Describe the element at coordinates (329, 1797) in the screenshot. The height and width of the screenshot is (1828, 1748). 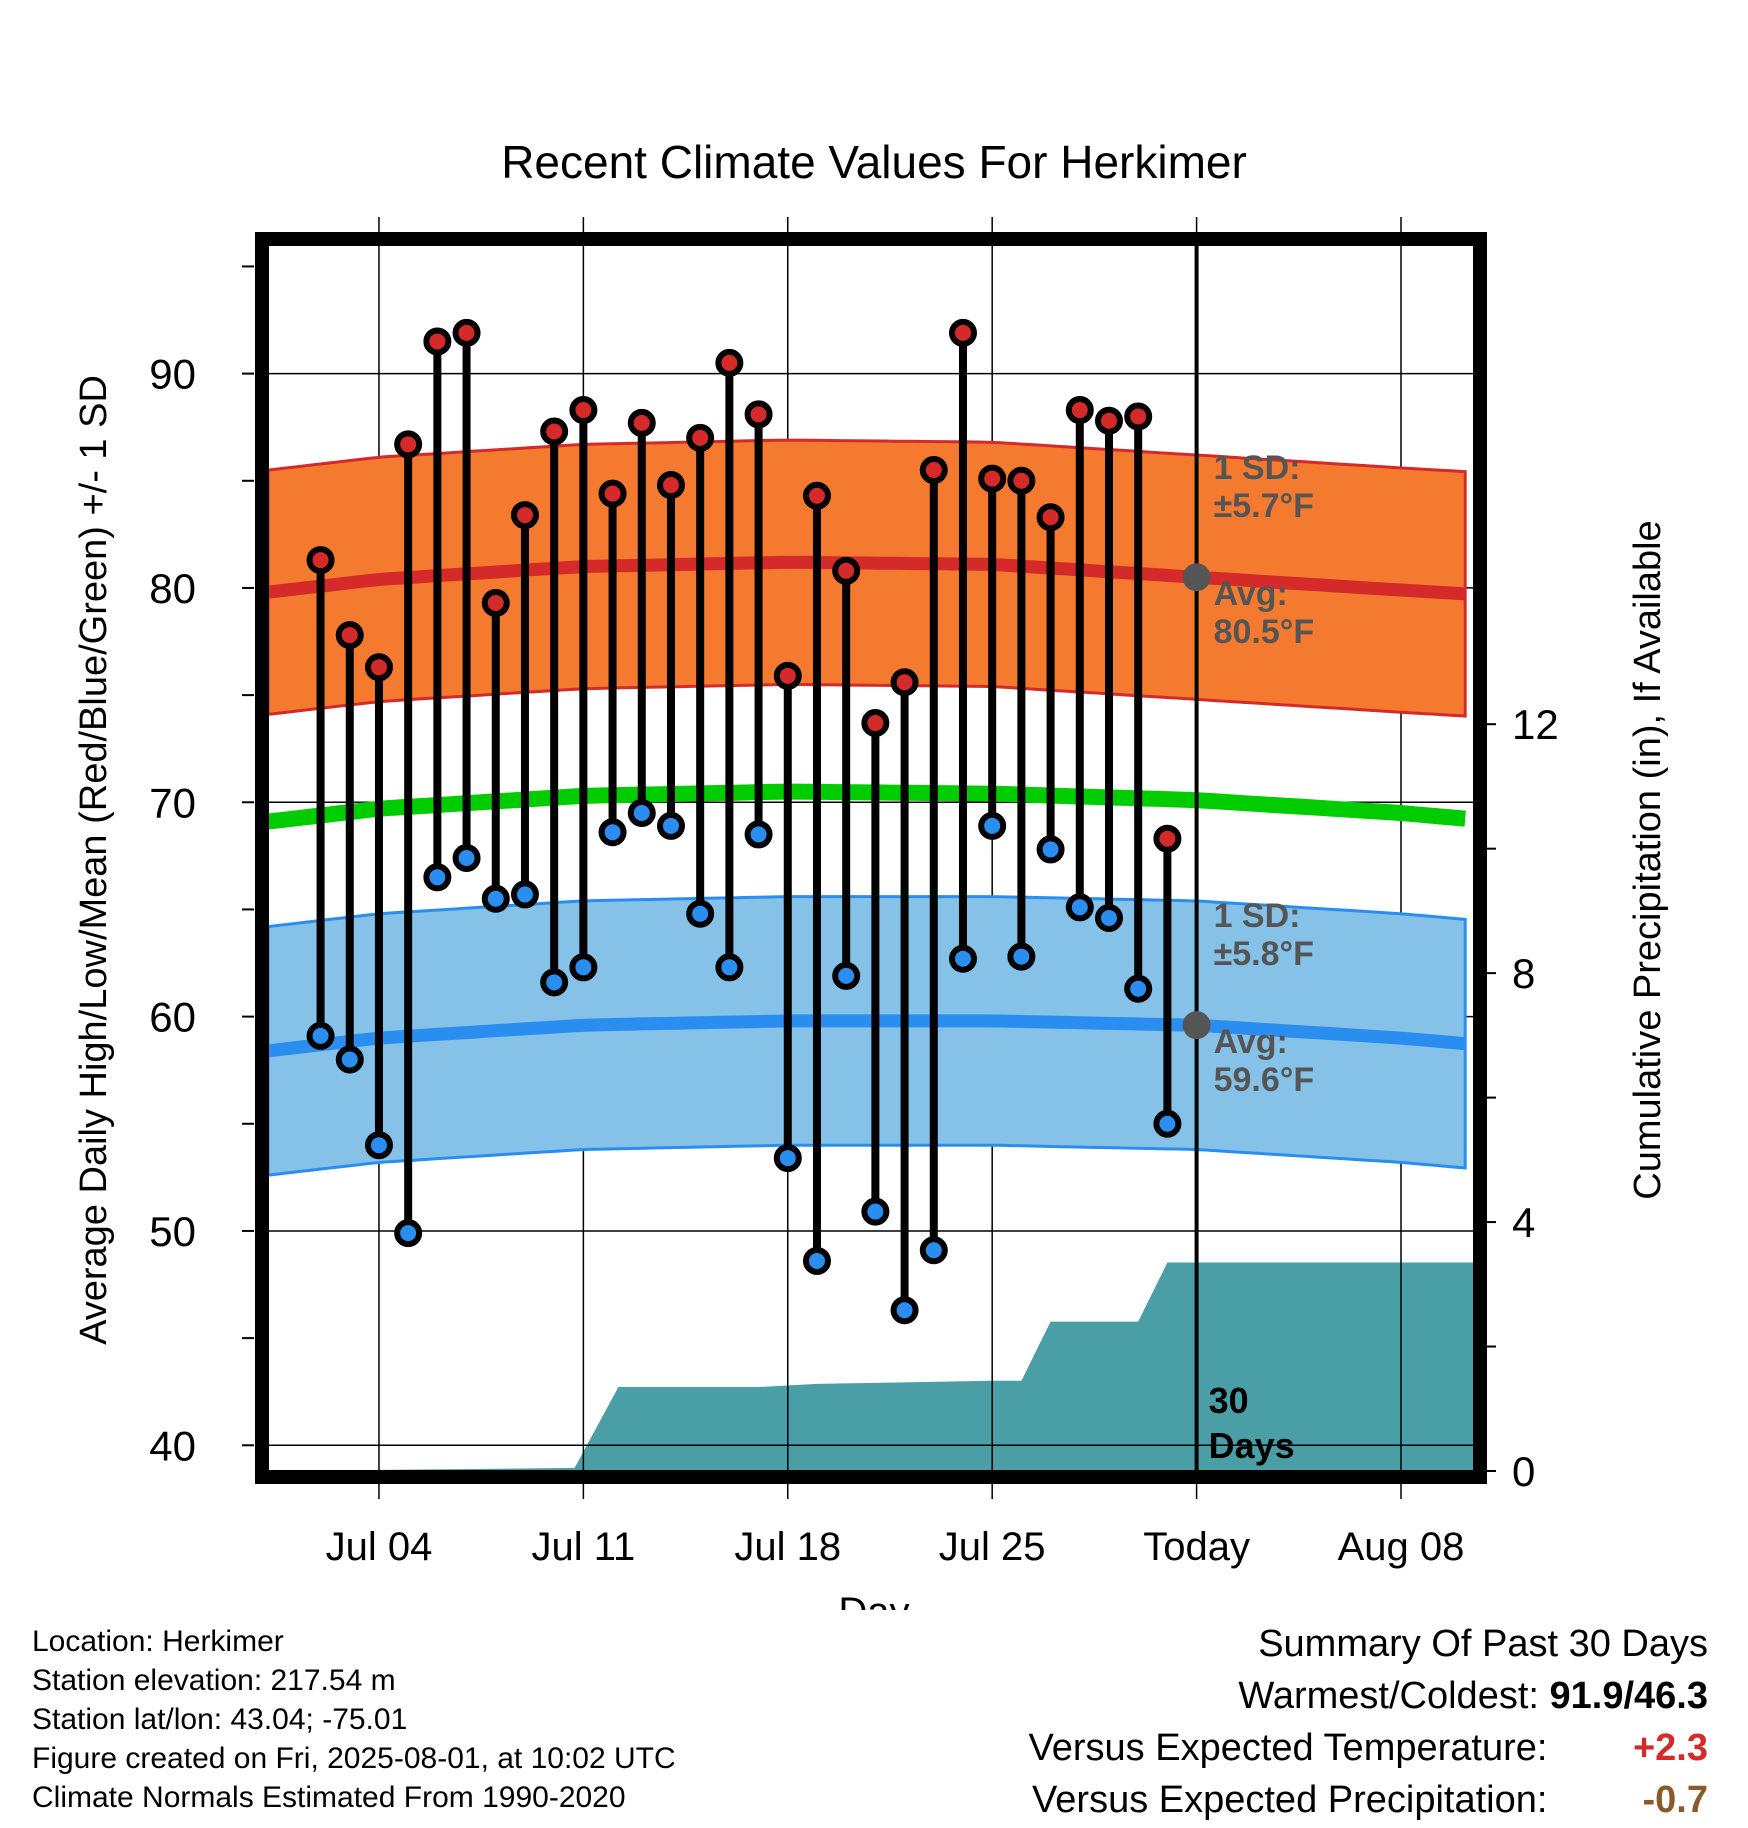
I see `normals-text: Climate Normals Estimated From 1990-2020` at that location.